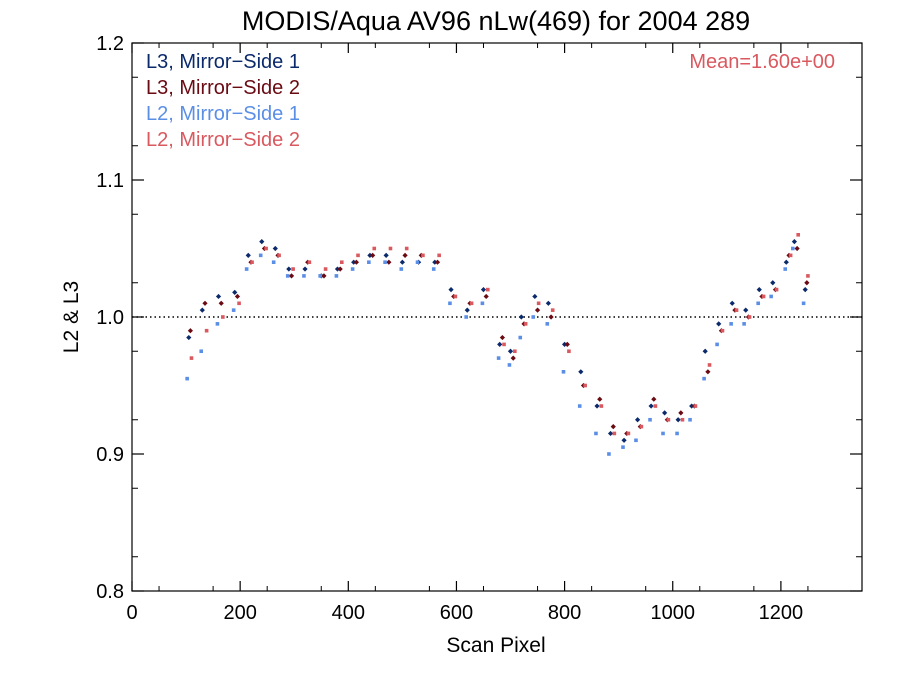 The height and width of the screenshot is (675, 900). Describe the element at coordinates (110, 455) in the screenshot. I see `y-tick-label: 0.9` at that location.